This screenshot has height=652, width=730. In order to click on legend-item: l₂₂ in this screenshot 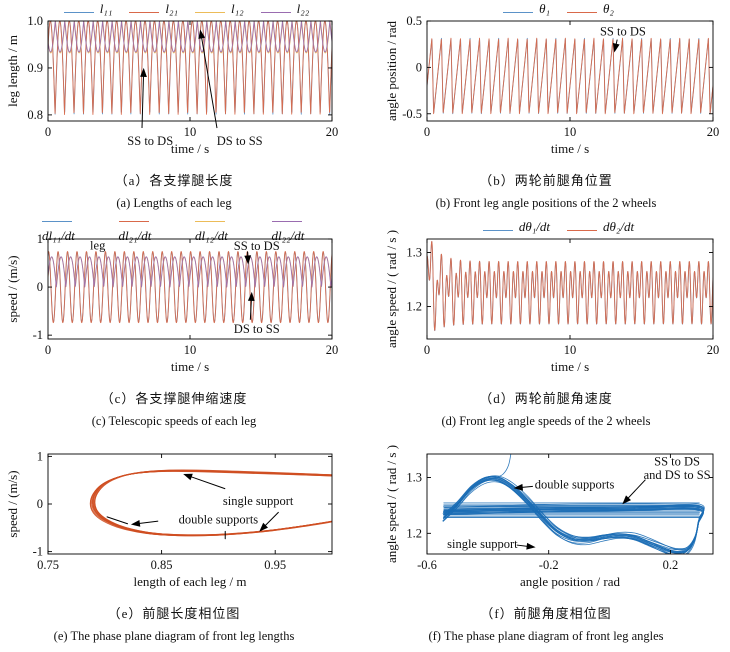, I will do `click(293, 9)`.